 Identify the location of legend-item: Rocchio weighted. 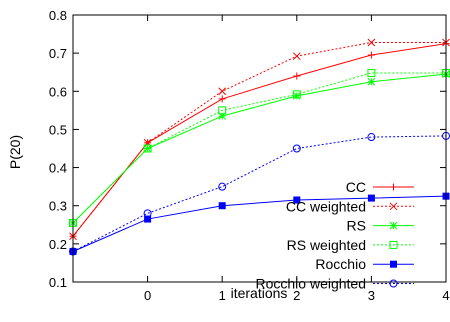
(334, 284).